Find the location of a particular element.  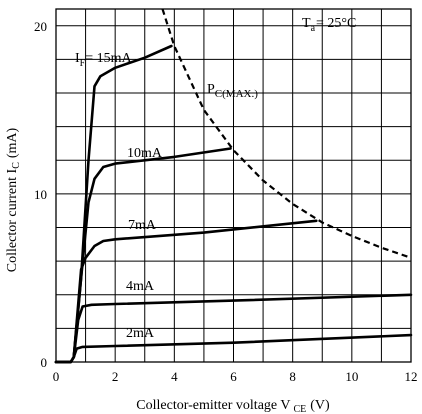

x-tick-label: 8 is located at coordinates (292, 376).